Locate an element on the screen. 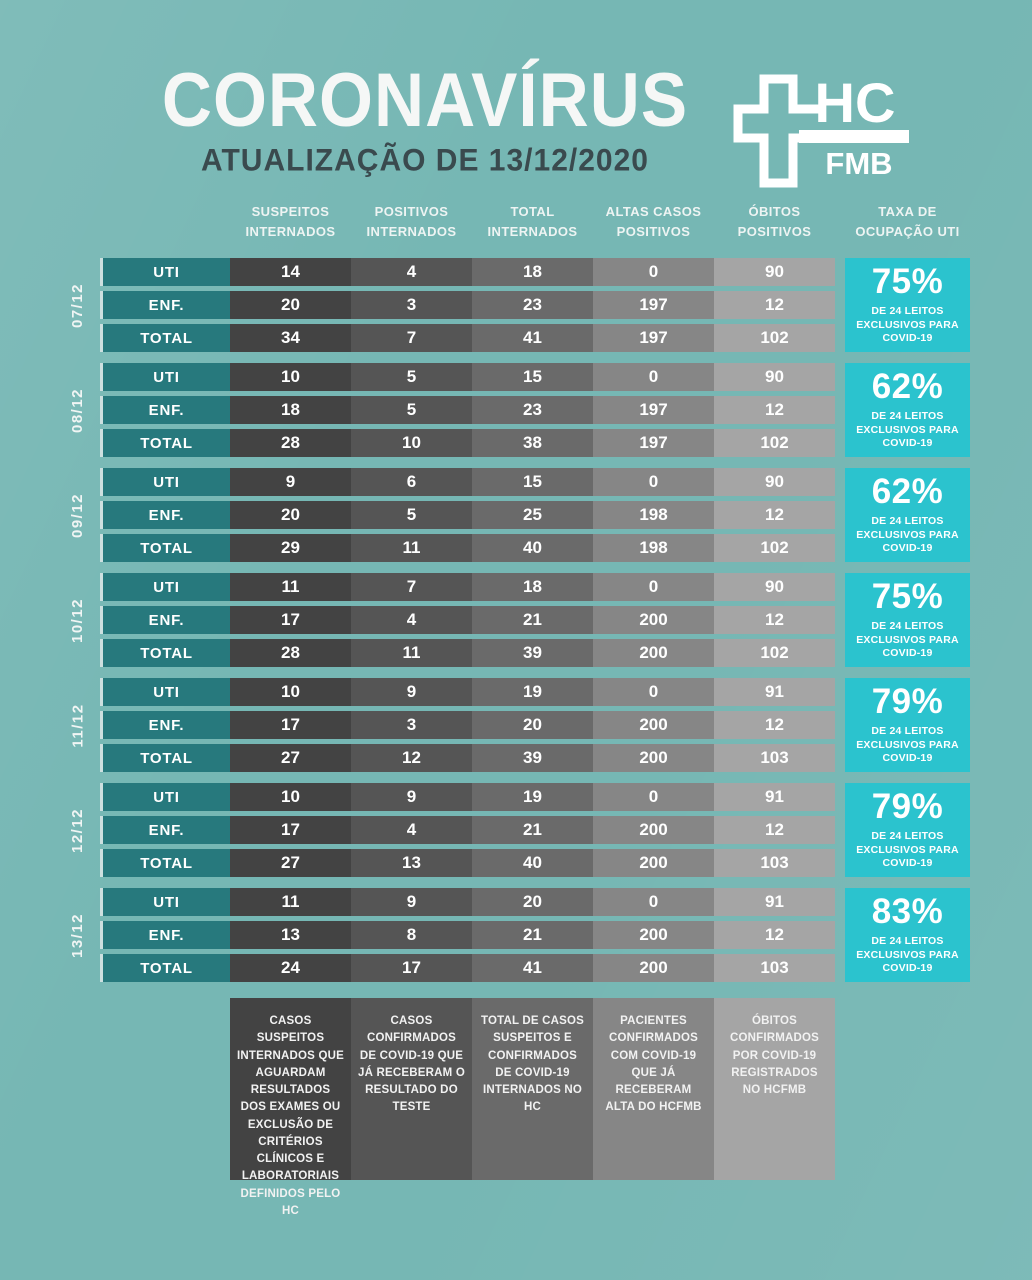 This screenshot has width=1032, height=1280. occupancy-percent: 79% is located at coordinates (907, 702).